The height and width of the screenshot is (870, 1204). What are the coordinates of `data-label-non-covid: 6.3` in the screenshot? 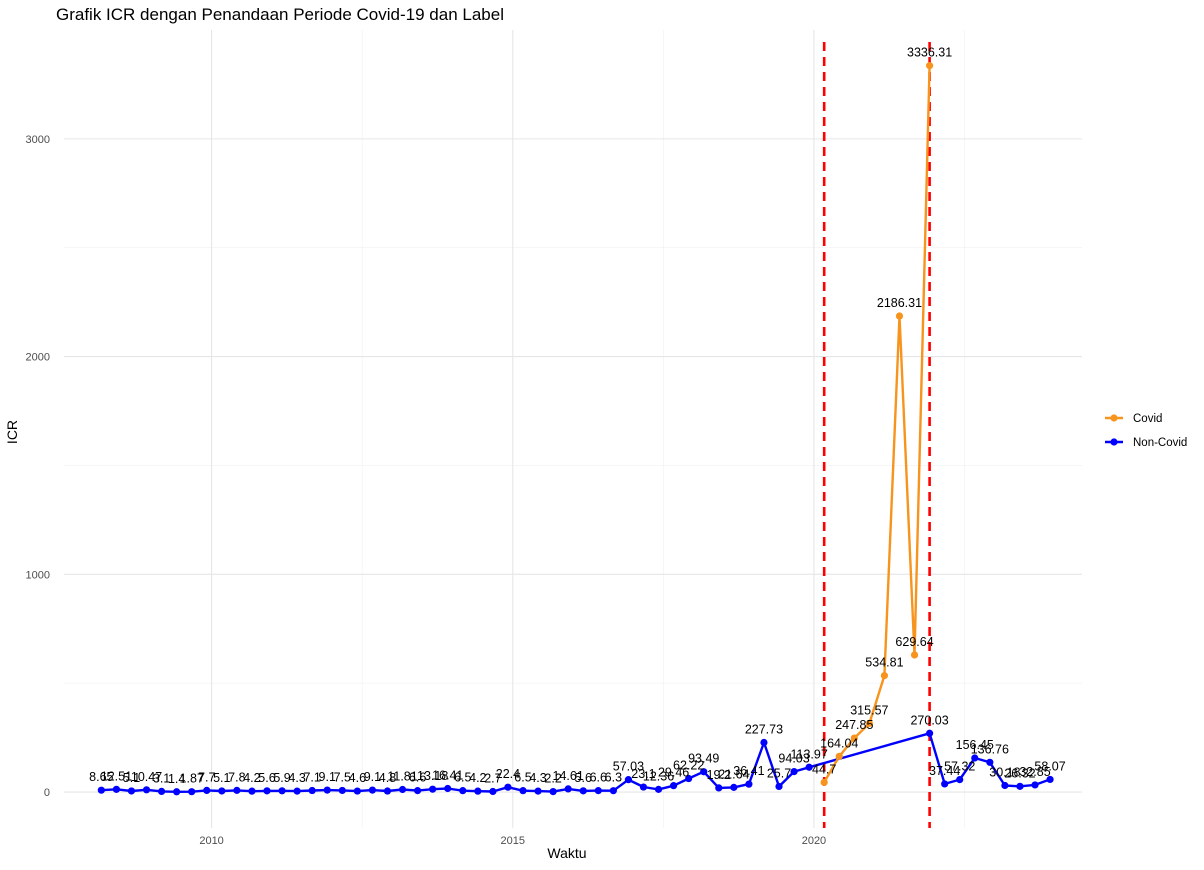 It's located at (613, 778).